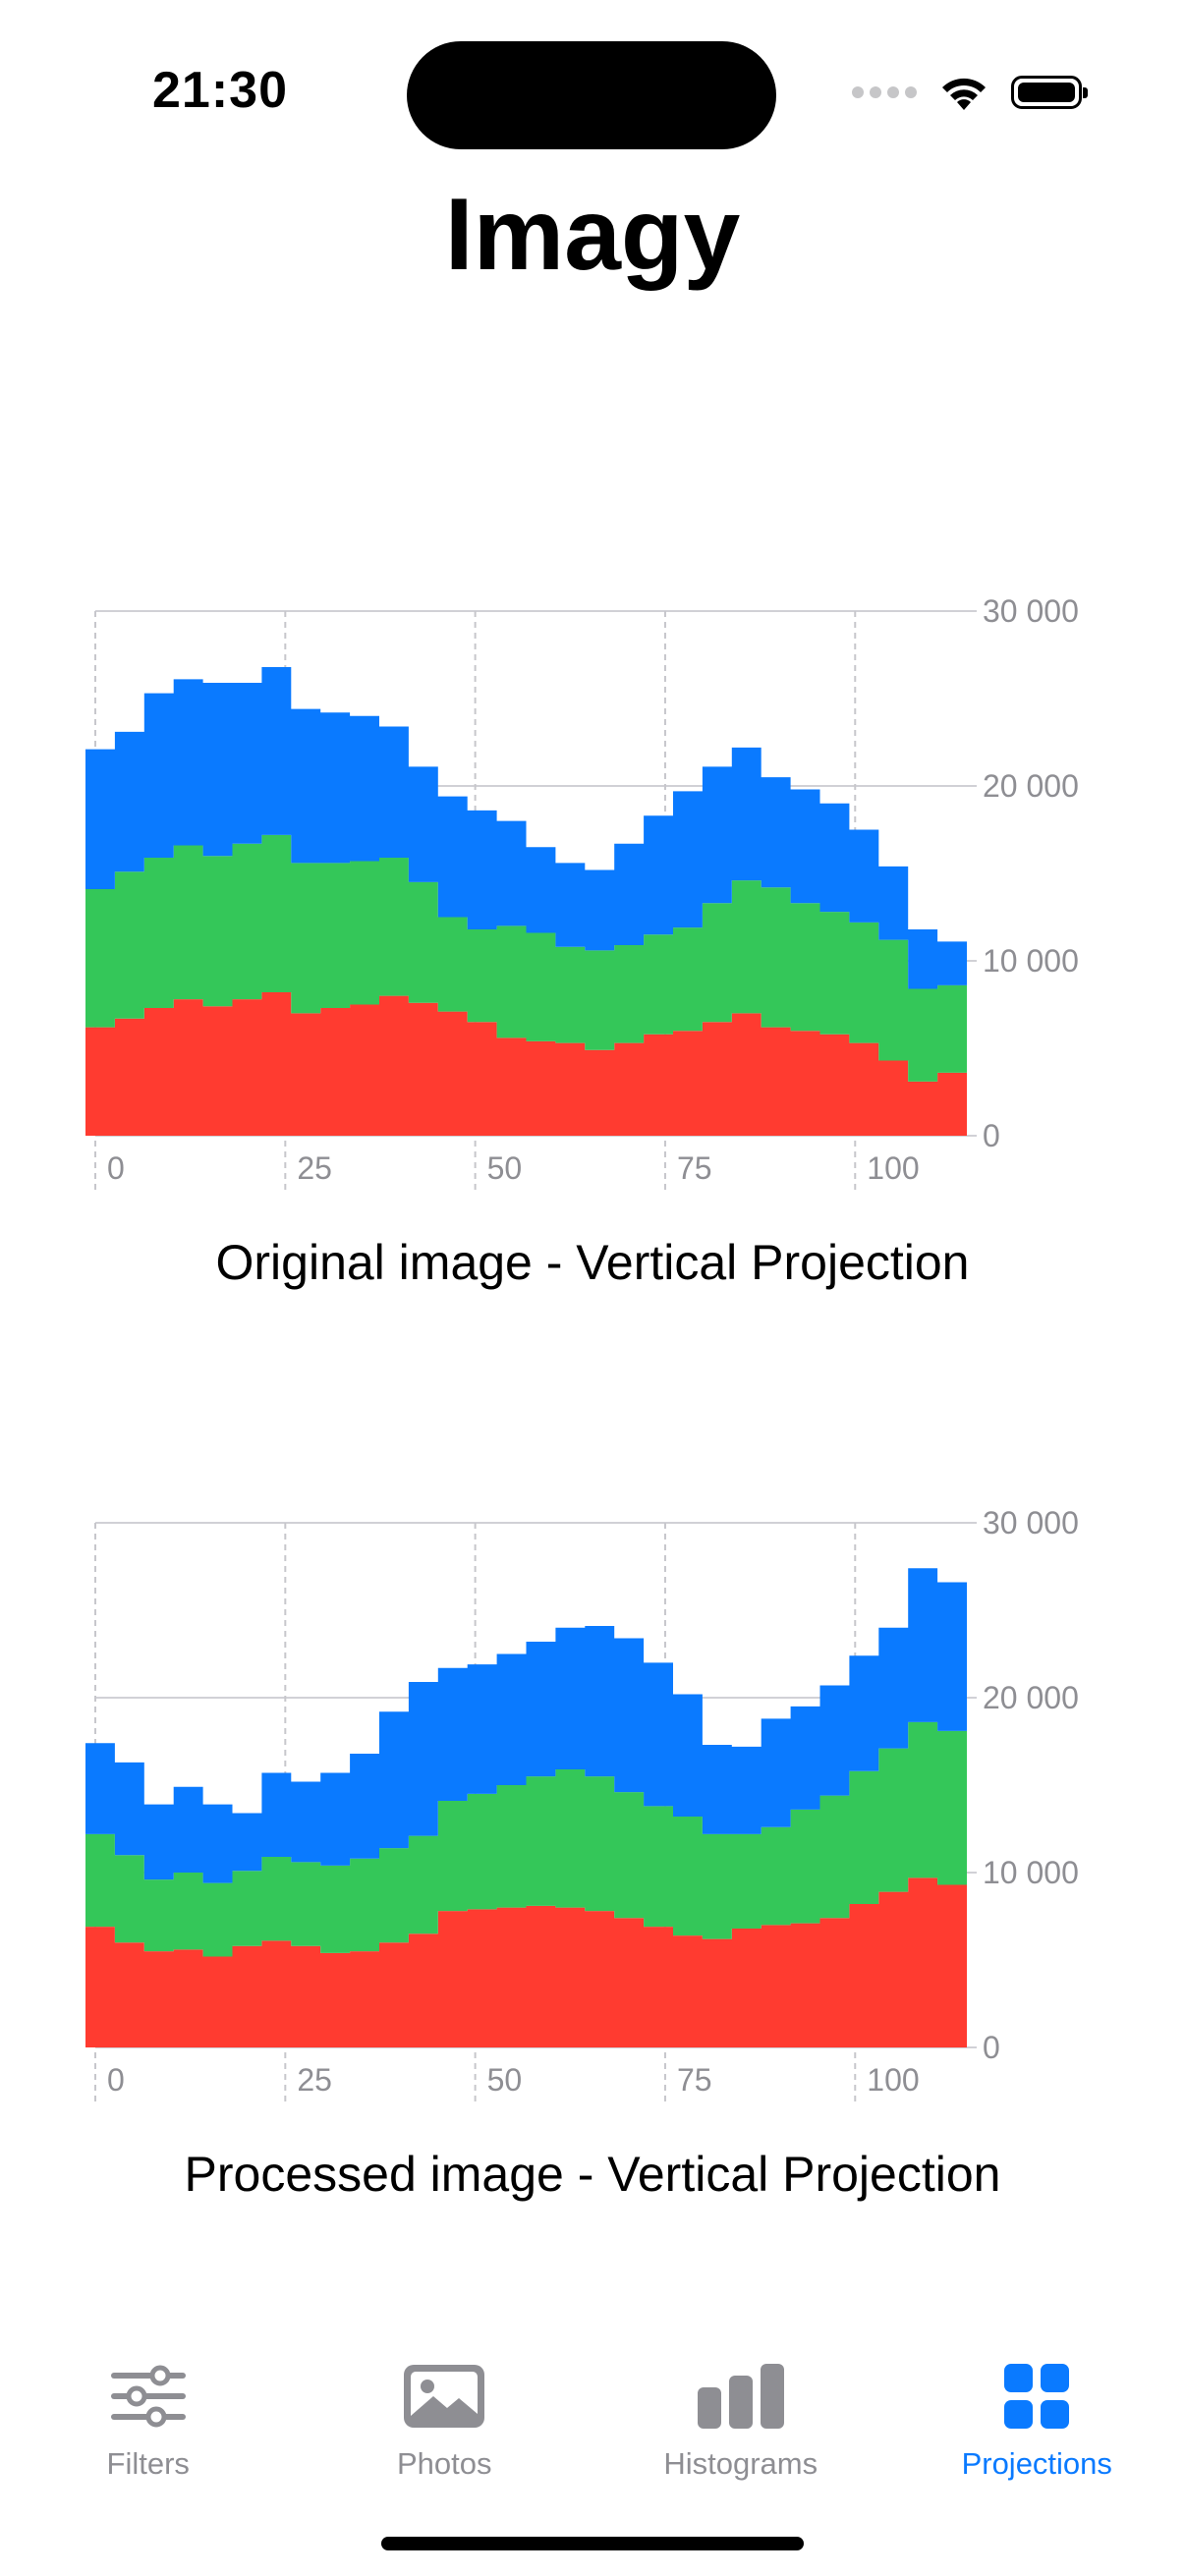 The image size is (1185, 2576). I want to click on bar-chart-icon, so click(741, 2396).